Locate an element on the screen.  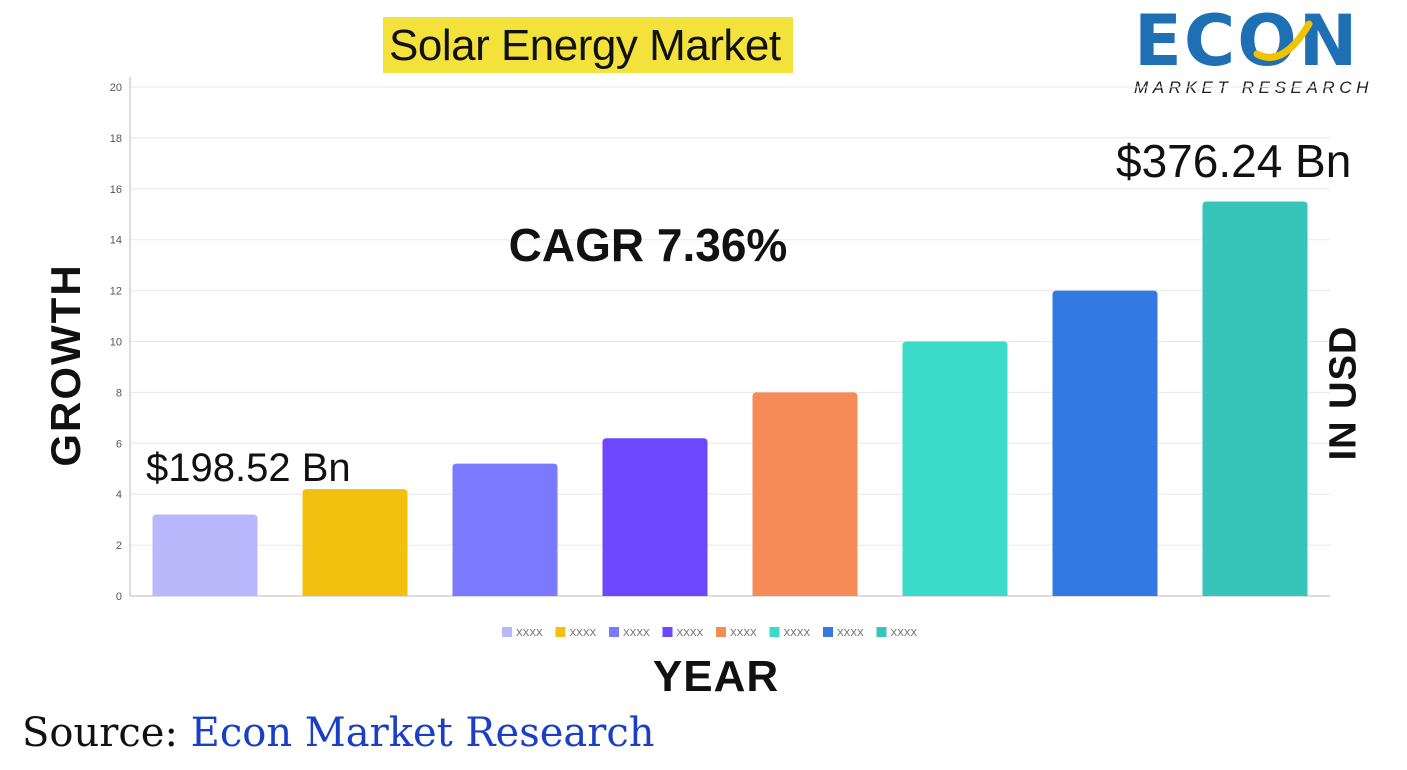
logo-swoosh-icon is located at coordinates (1283, 40).